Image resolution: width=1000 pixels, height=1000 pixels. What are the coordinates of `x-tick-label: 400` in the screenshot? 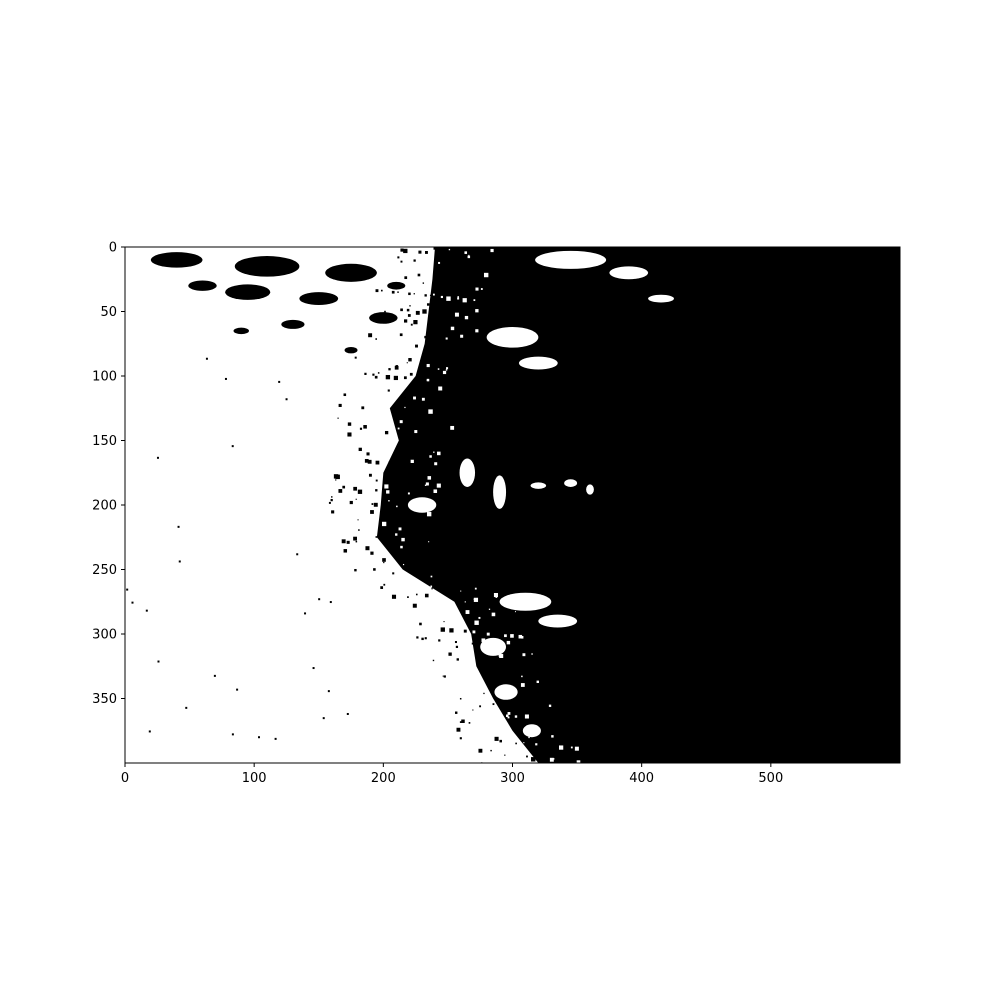 It's located at (641, 778).